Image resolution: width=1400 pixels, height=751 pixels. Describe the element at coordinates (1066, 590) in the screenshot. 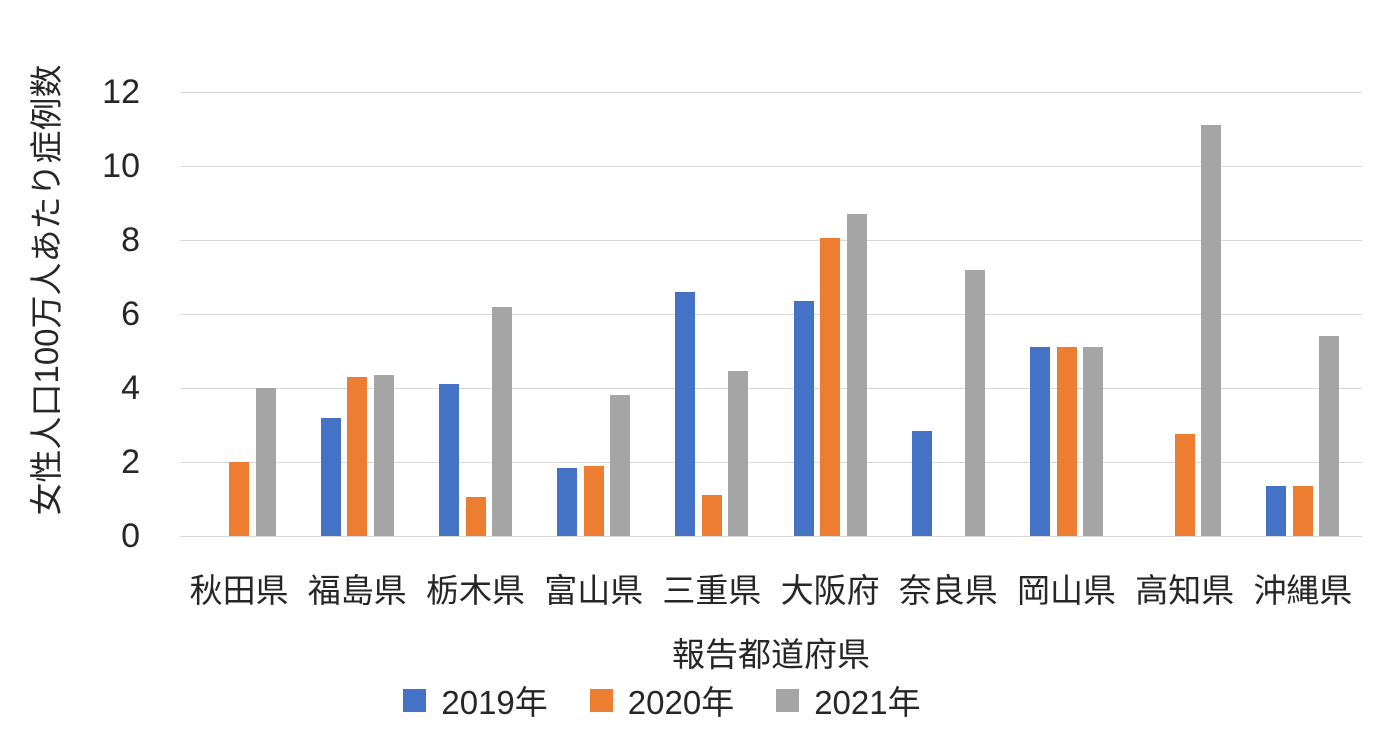

I see `x-category-label: 岡山県` at that location.